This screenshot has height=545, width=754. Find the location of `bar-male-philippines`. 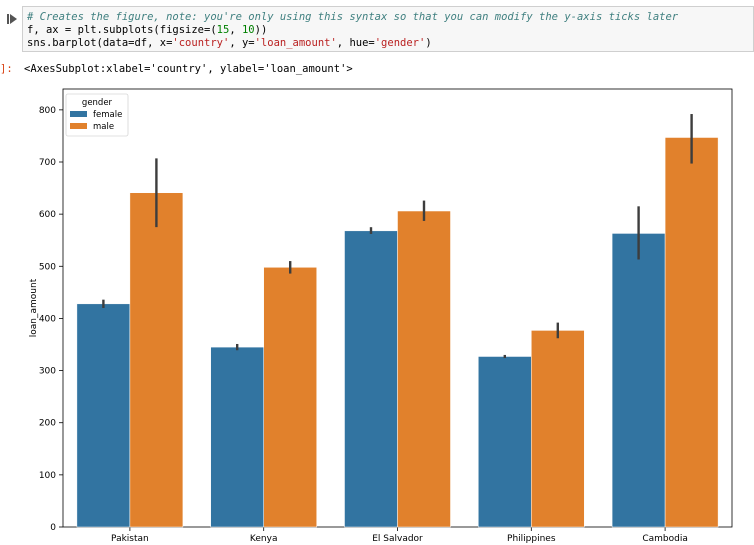

bar-male-philippines is located at coordinates (558, 429).